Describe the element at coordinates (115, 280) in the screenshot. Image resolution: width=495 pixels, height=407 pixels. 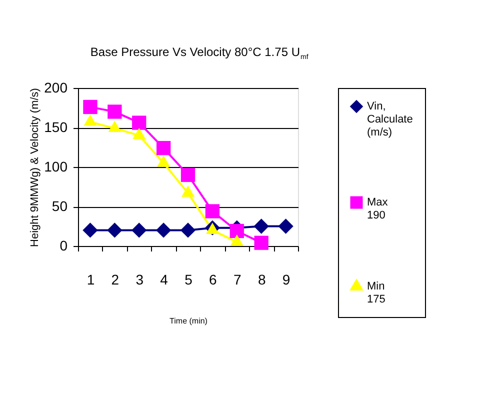
I see `x-tick-label: 2` at that location.